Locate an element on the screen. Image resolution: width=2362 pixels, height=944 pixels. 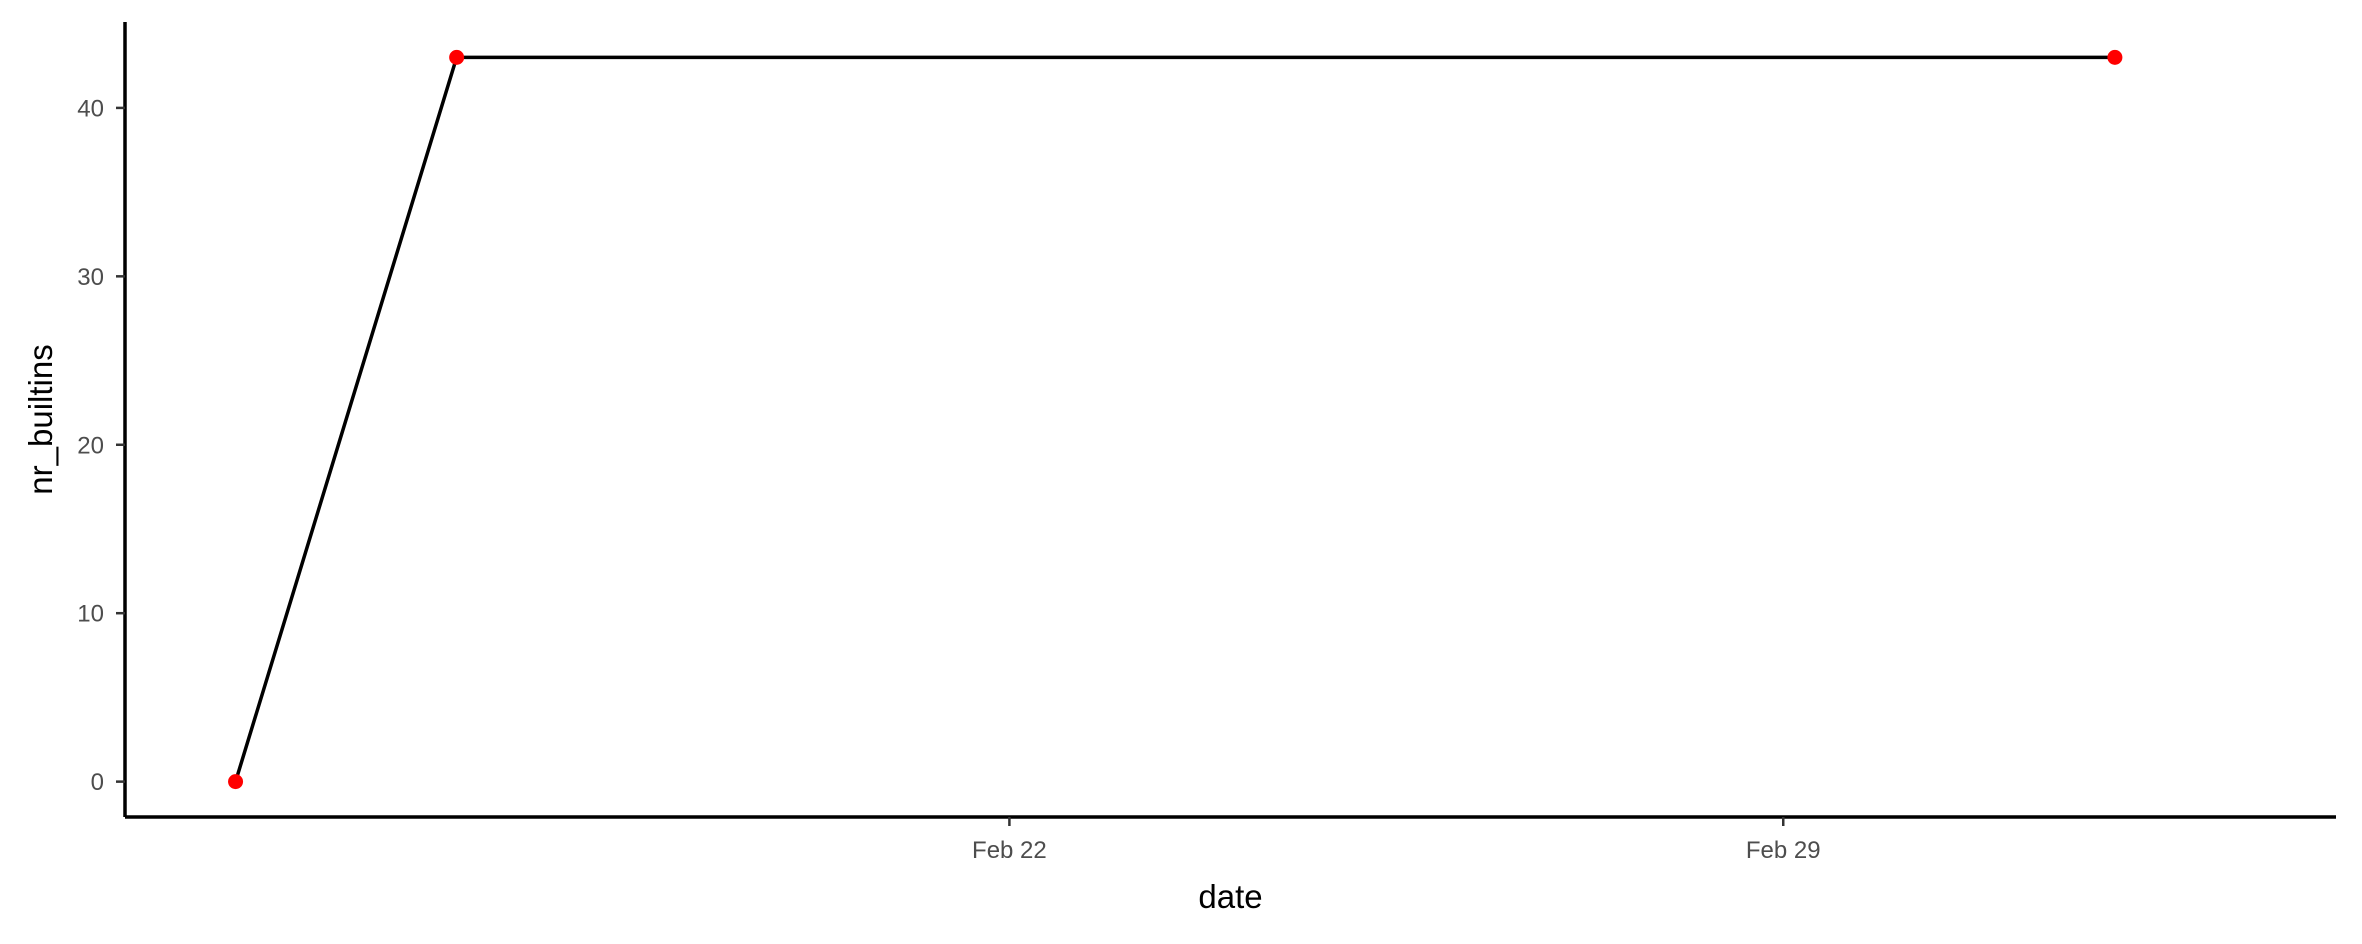
y-axis: 0 10 20 30 40 is located at coordinates (102, 419).